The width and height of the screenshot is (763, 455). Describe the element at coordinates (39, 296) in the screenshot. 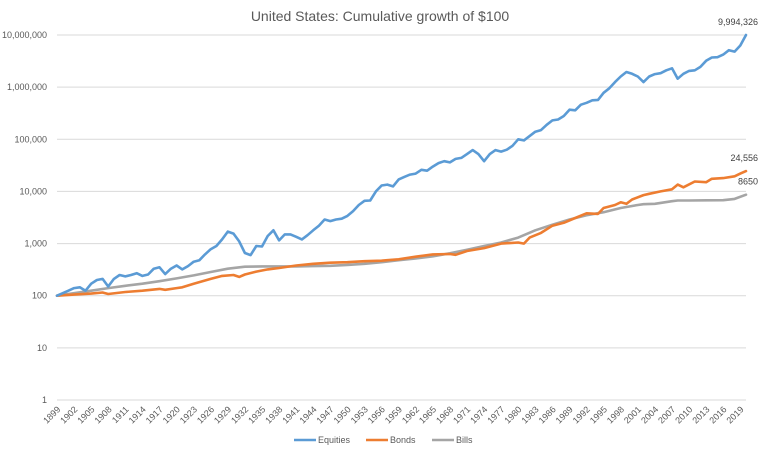

I see `y-tick-label: 100` at that location.